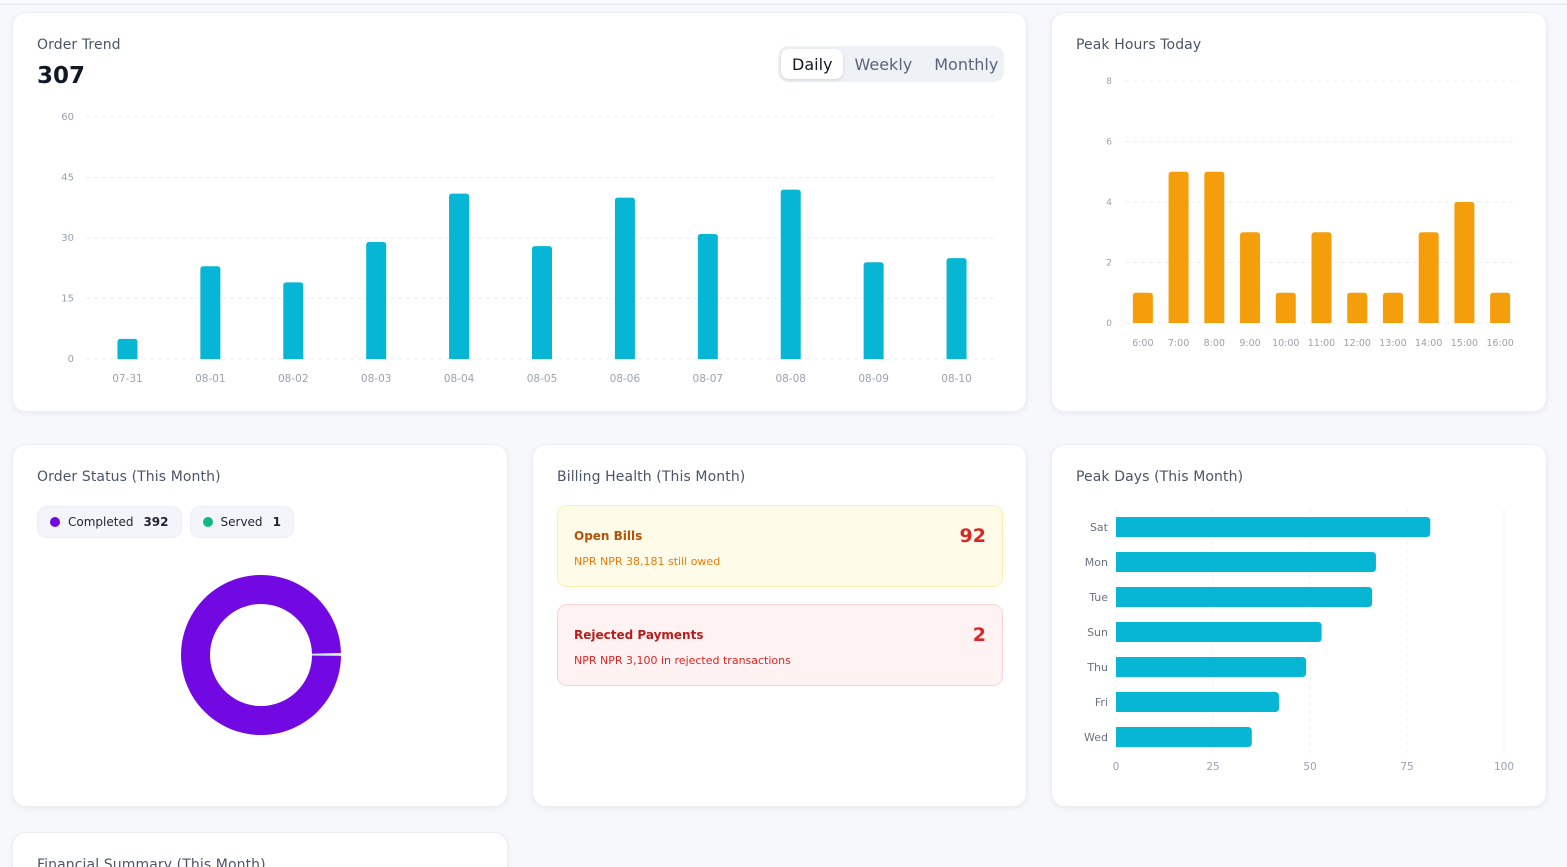  What do you see at coordinates (67, 178) in the screenshot?
I see `y-tick-label: 45` at bounding box center [67, 178].